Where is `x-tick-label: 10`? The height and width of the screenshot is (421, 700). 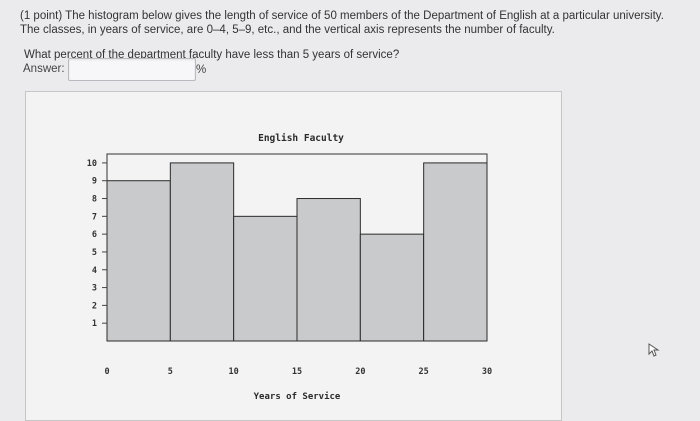
x-tick-label: 10 is located at coordinates (234, 372).